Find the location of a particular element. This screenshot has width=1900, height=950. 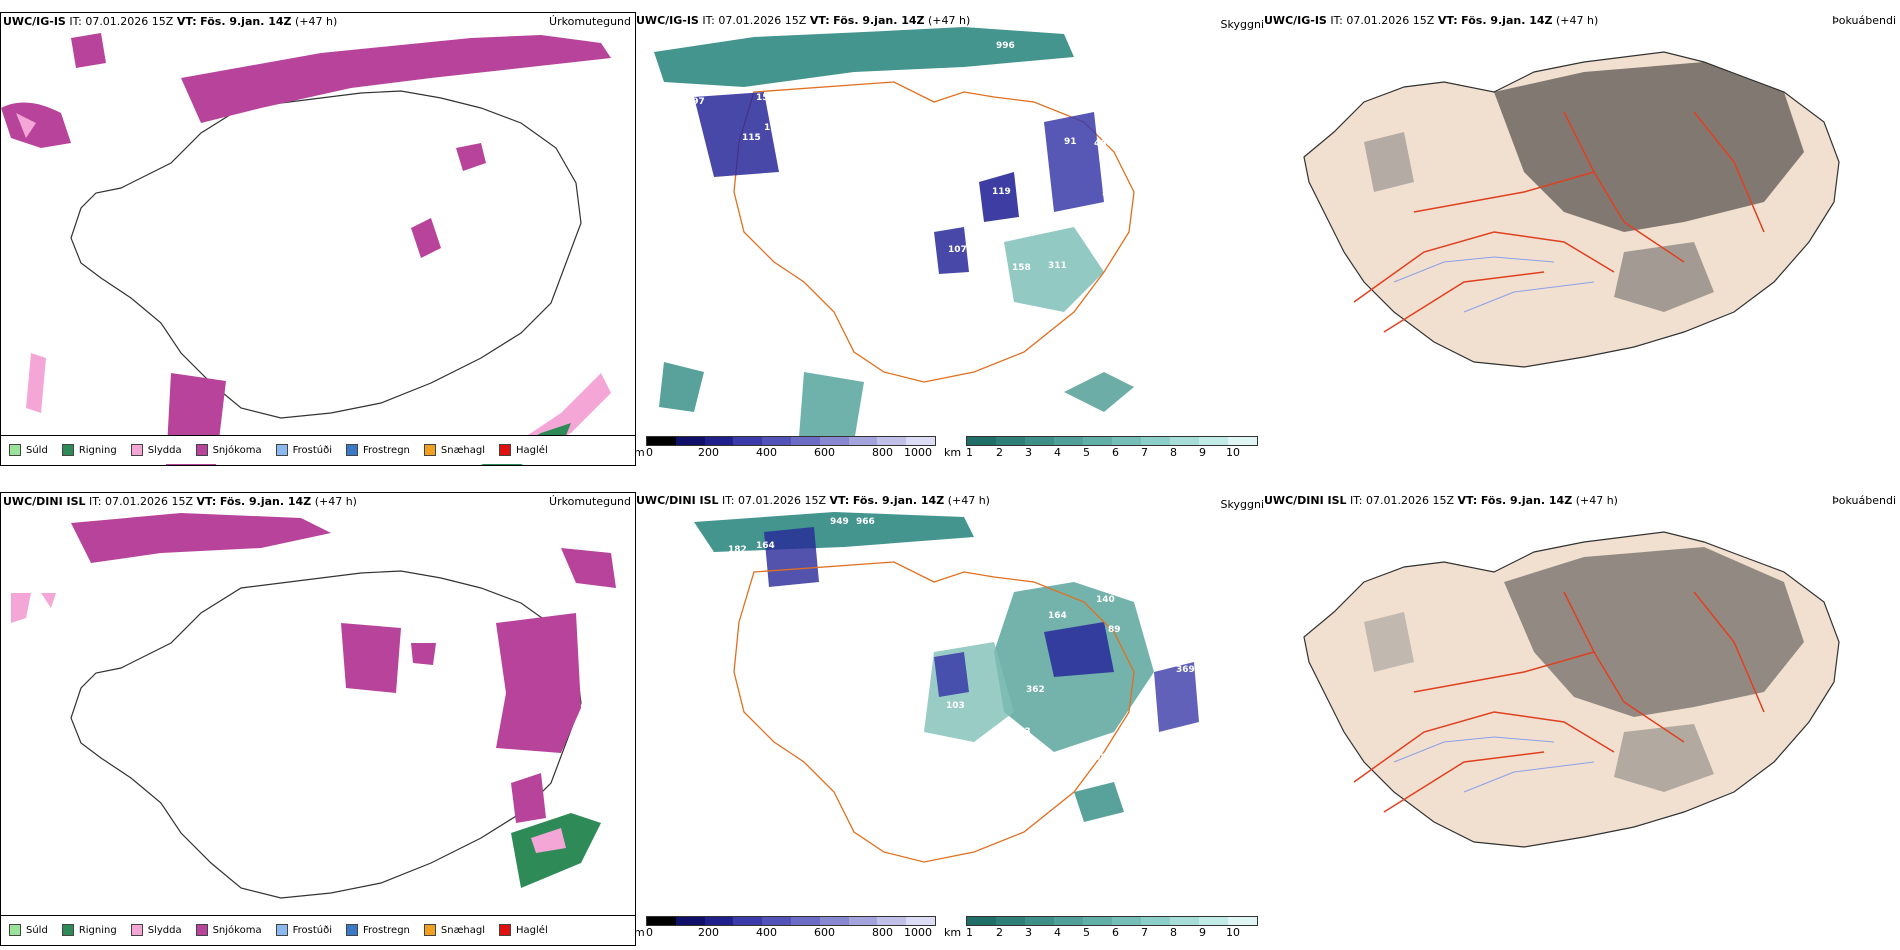

visibility-colorbar: km 1 2 3 4 5 6 7 8 9 10 is located at coordinates (1104, 449).